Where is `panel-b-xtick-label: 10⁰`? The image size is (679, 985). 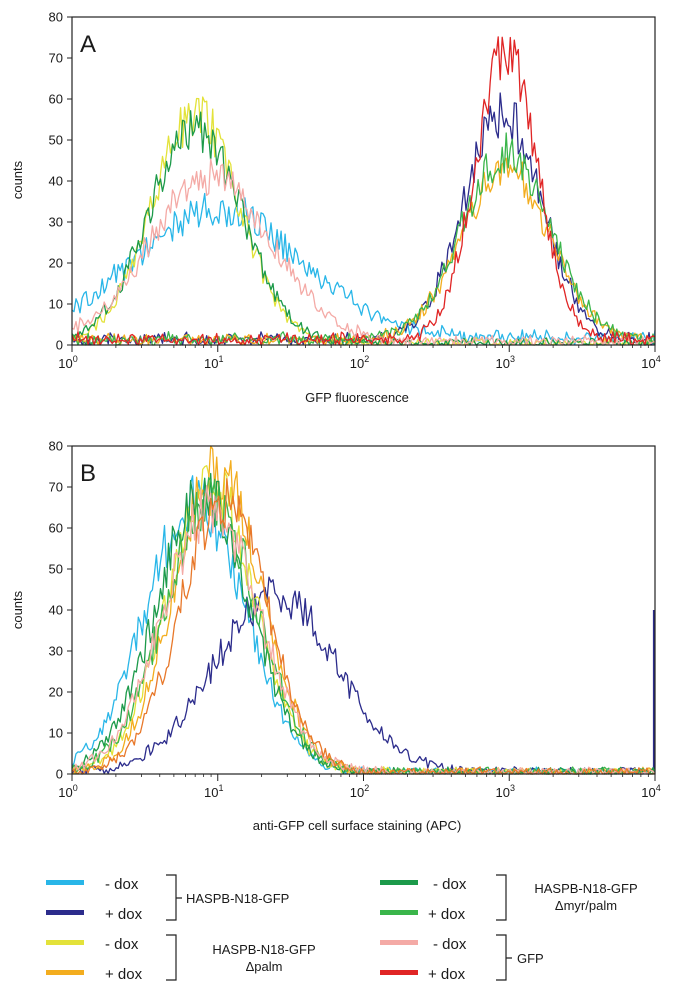
panel-b-xtick-label: 10⁰ is located at coordinates (67, 791).